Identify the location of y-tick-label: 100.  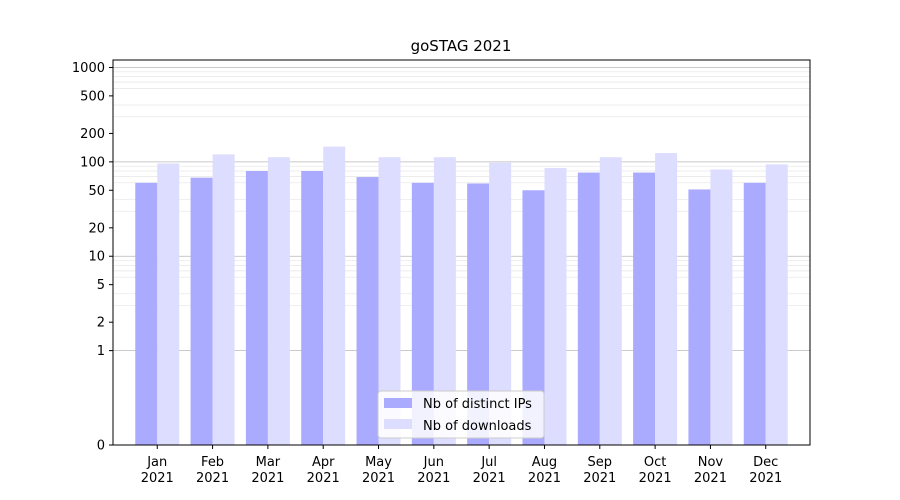
(92, 162).